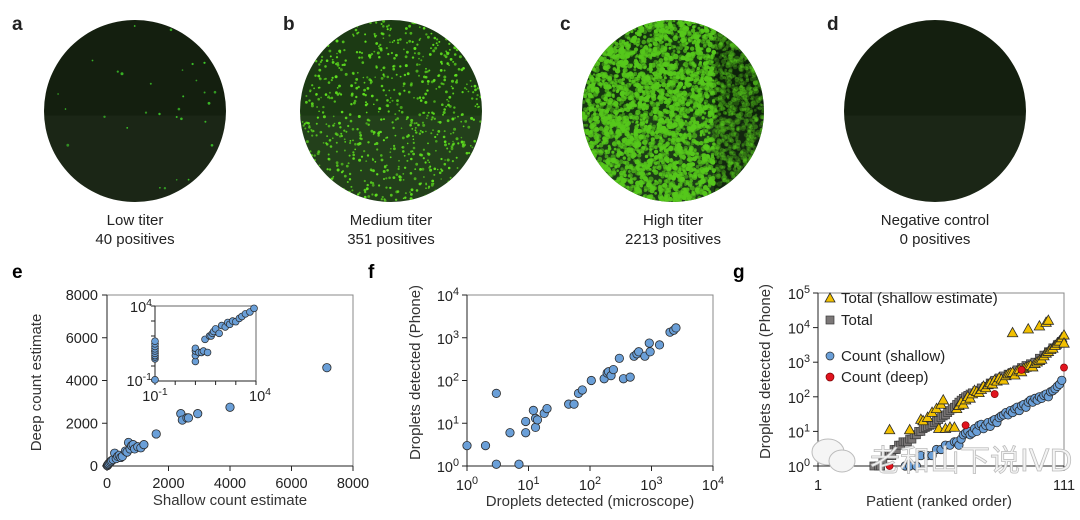  What do you see at coordinates (140, 380) in the screenshot?
I see `inset-y-tick-label: 10-1` at bounding box center [140, 380].